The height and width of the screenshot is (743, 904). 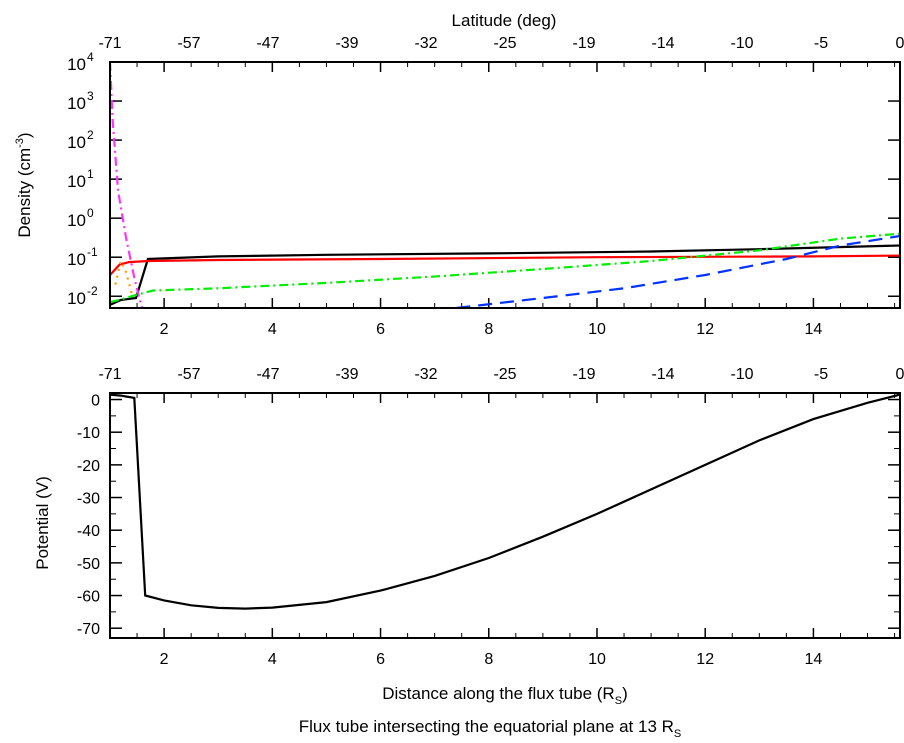 What do you see at coordinates (677, 734) in the screenshot?
I see `figure-caption-subscript: S` at bounding box center [677, 734].